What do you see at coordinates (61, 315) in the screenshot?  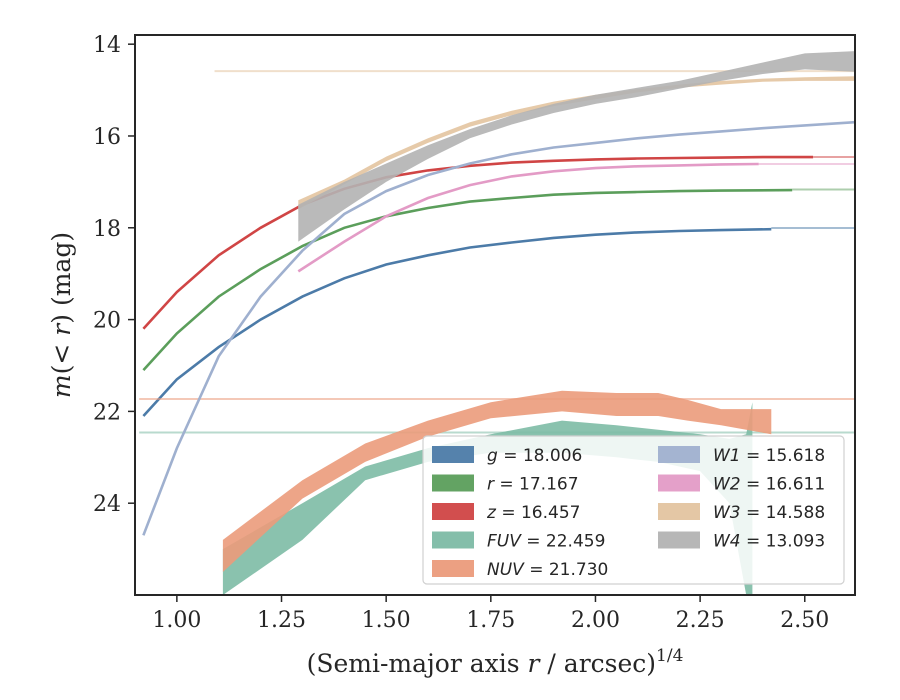 I see `y-axis-label: m(< r) (mag)` at bounding box center [61, 315].